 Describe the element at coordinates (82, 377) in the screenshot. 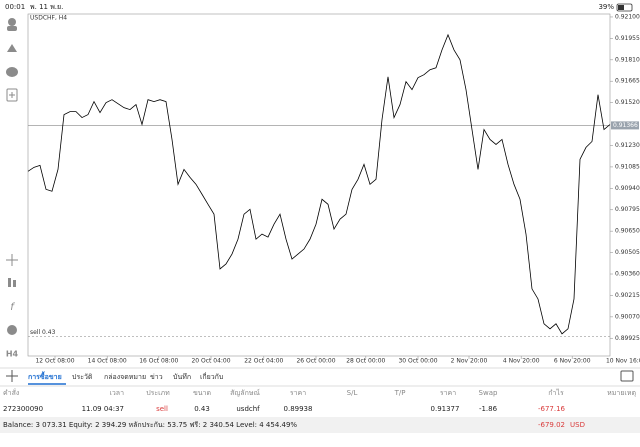

I see `tab: ประวัติ` at that location.